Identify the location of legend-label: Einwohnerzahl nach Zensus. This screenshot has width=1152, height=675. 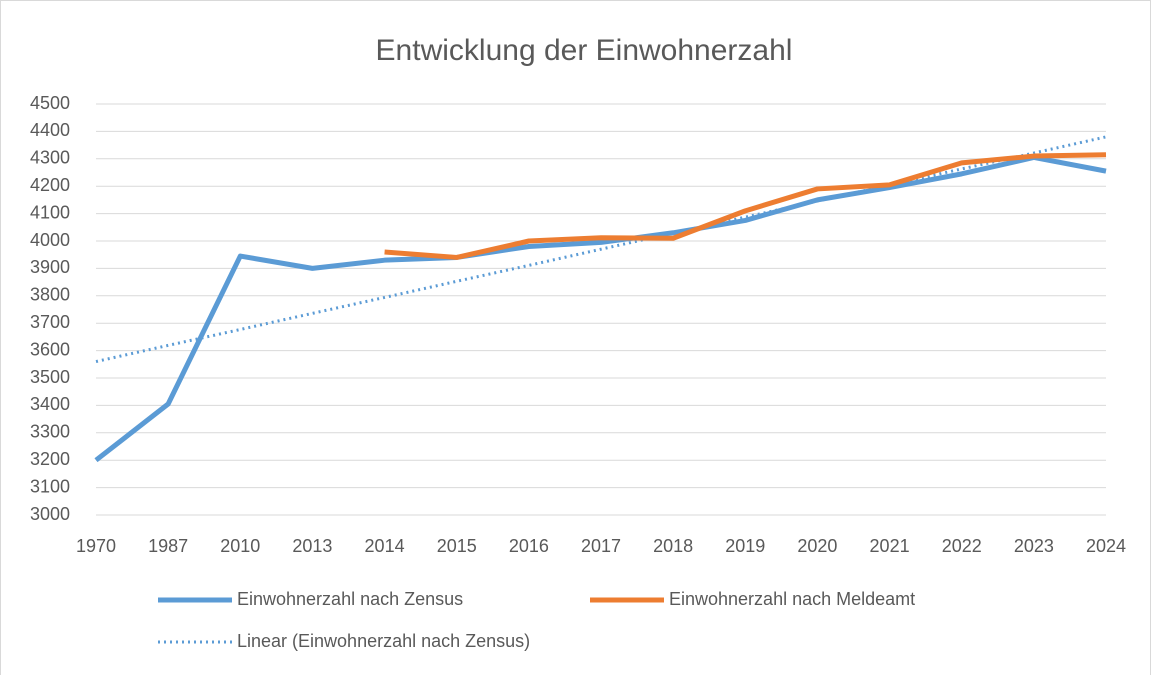
(350, 599).